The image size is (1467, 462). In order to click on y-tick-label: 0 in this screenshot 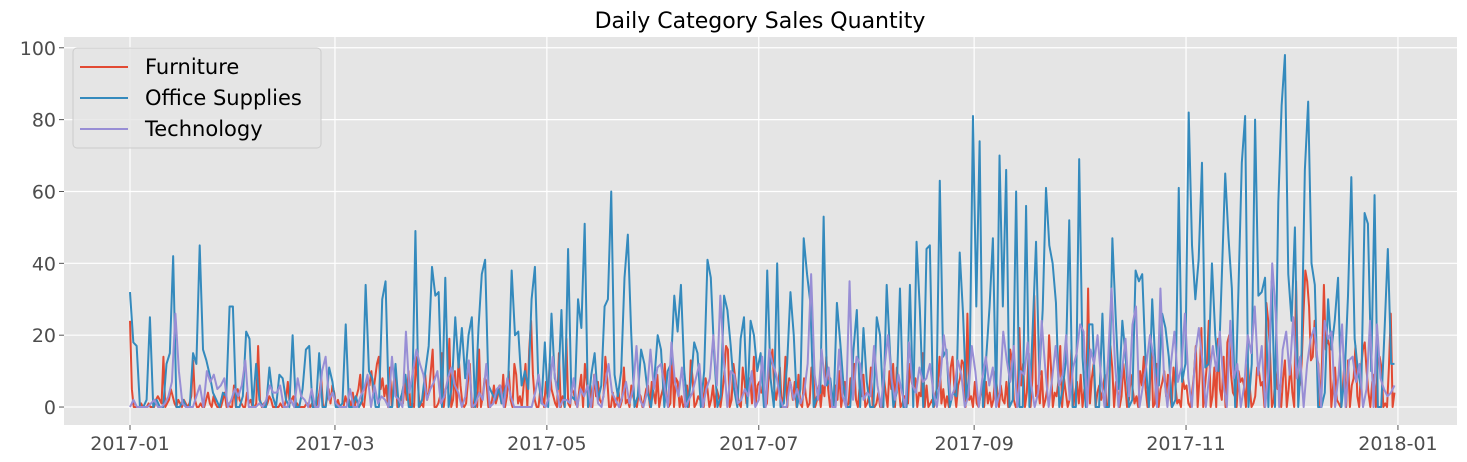, I will do `click(50, 408)`.